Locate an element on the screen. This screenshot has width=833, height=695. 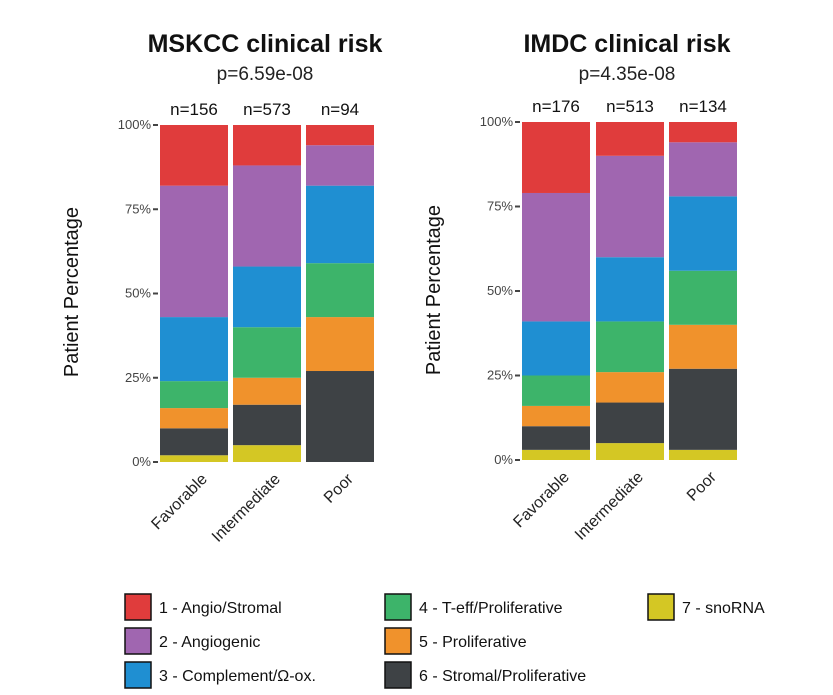
count-label: n=94 is located at coordinates (340, 109).